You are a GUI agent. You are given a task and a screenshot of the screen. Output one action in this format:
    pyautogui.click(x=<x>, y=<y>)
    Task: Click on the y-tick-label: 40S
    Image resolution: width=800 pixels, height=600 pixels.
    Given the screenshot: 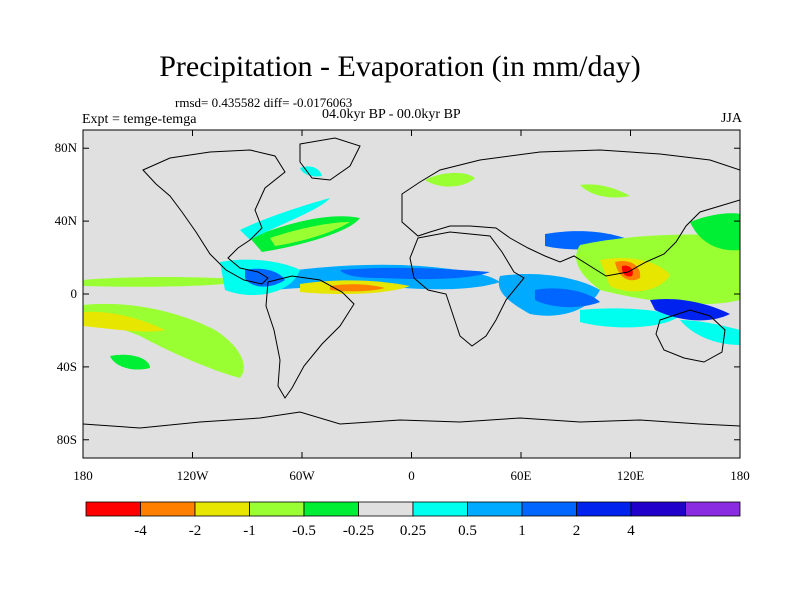 What is the action you would take?
    pyautogui.click(x=67, y=366)
    